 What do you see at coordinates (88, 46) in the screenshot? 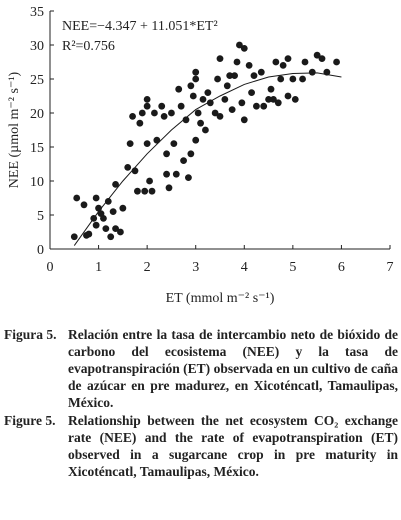
I see `annotation: R²=0.756` at bounding box center [88, 46].